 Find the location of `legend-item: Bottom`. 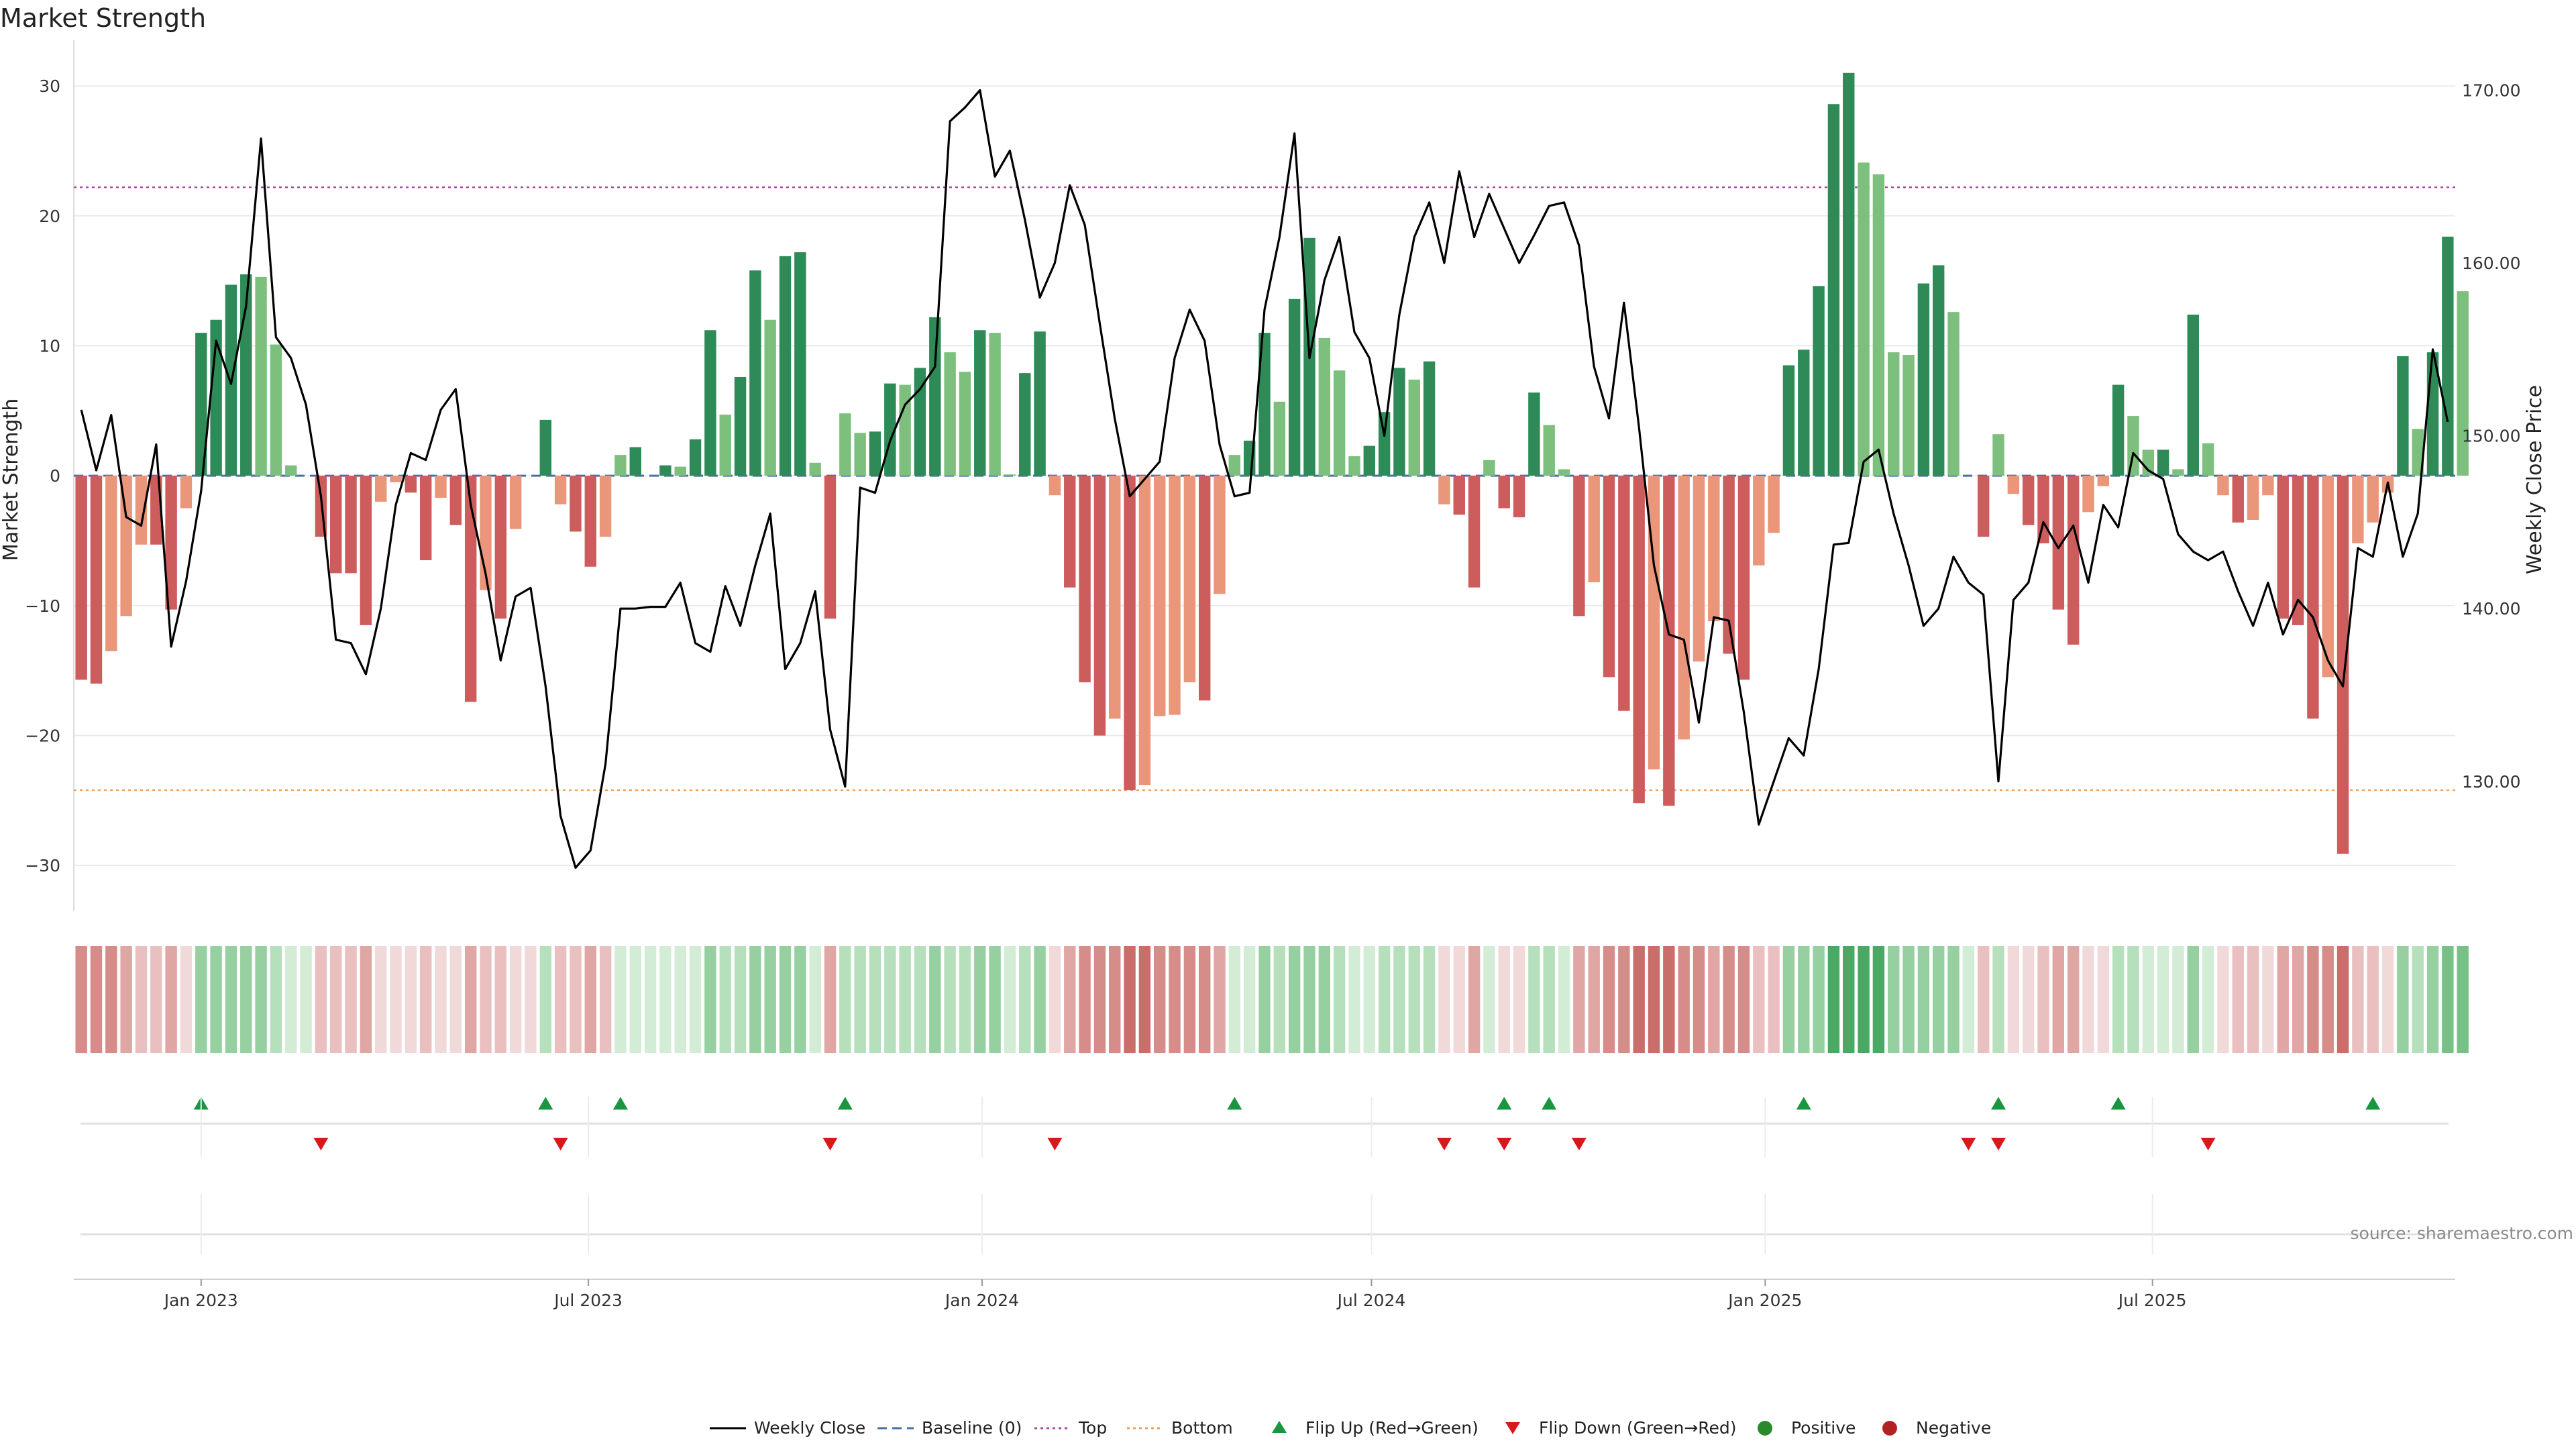

legend-item: Bottom is located at coordinates (1180, 1428).